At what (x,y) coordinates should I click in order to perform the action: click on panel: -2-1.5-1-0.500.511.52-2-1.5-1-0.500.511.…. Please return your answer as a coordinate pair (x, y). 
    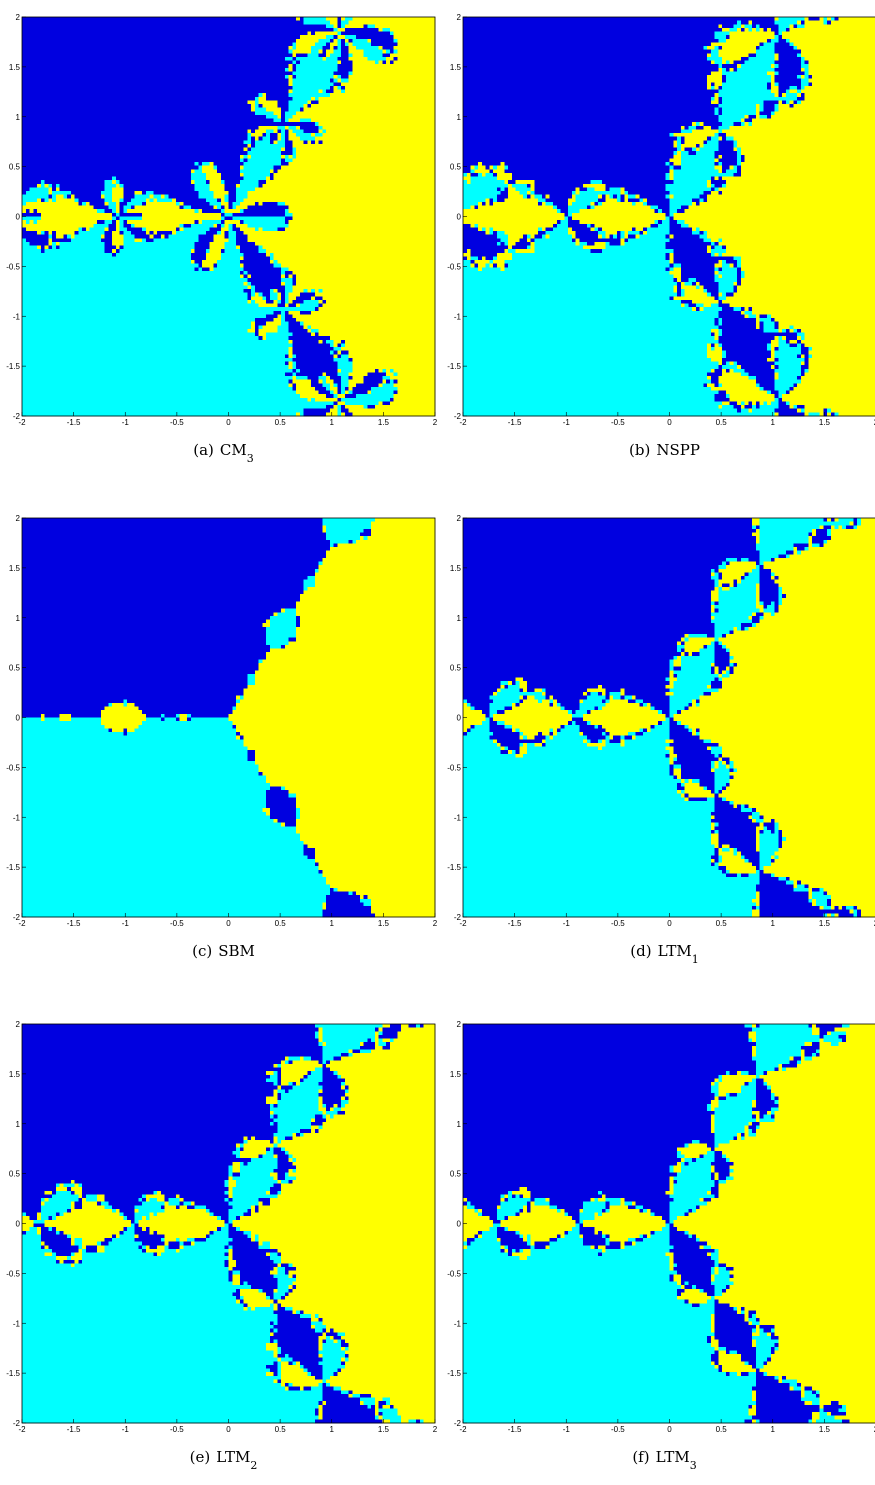
    Looking at the image, I should click on (661, 236).